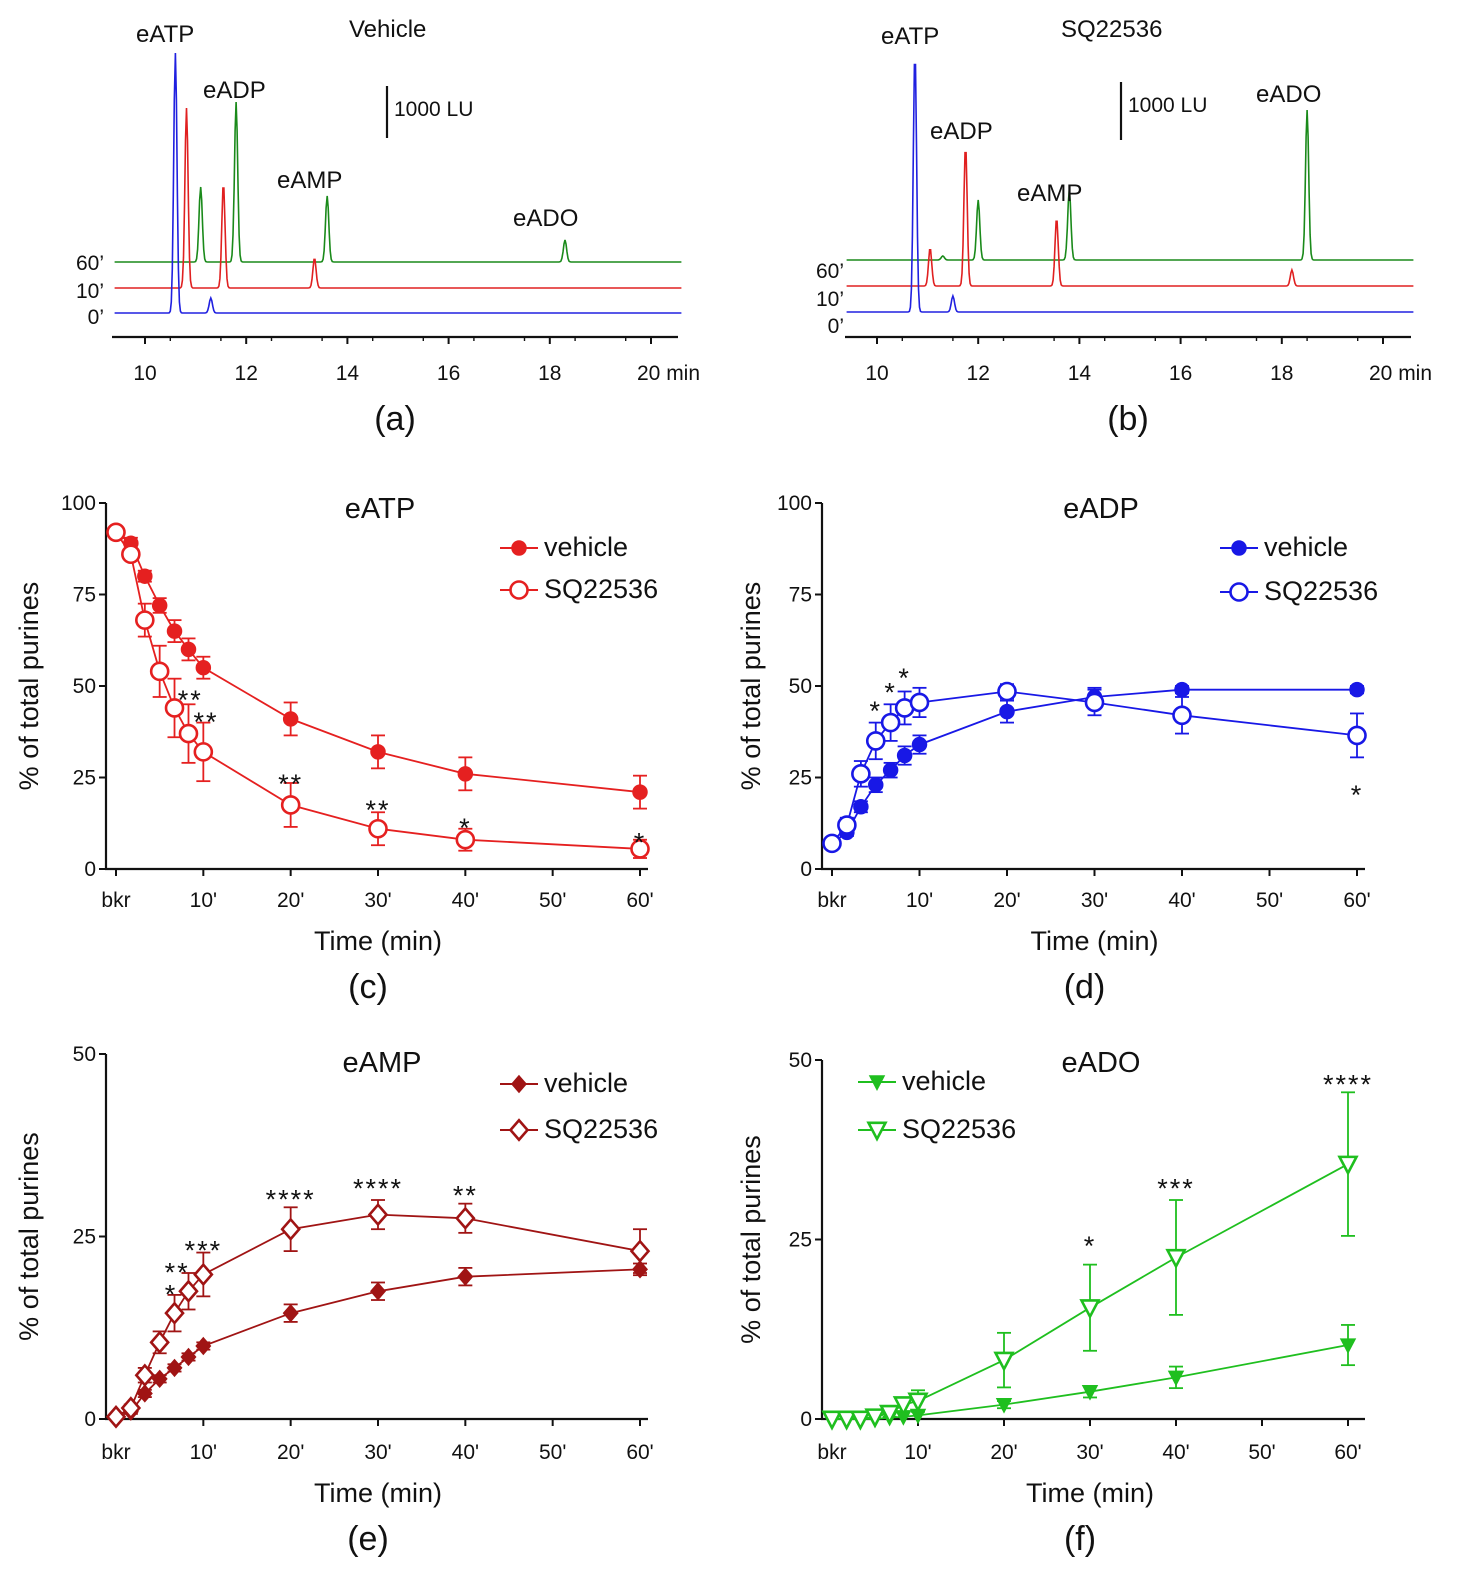  What do you see at coordinates (395, 419) in the screenshot?
I see `panel-label: (a)` at bounding box center [395, 419].